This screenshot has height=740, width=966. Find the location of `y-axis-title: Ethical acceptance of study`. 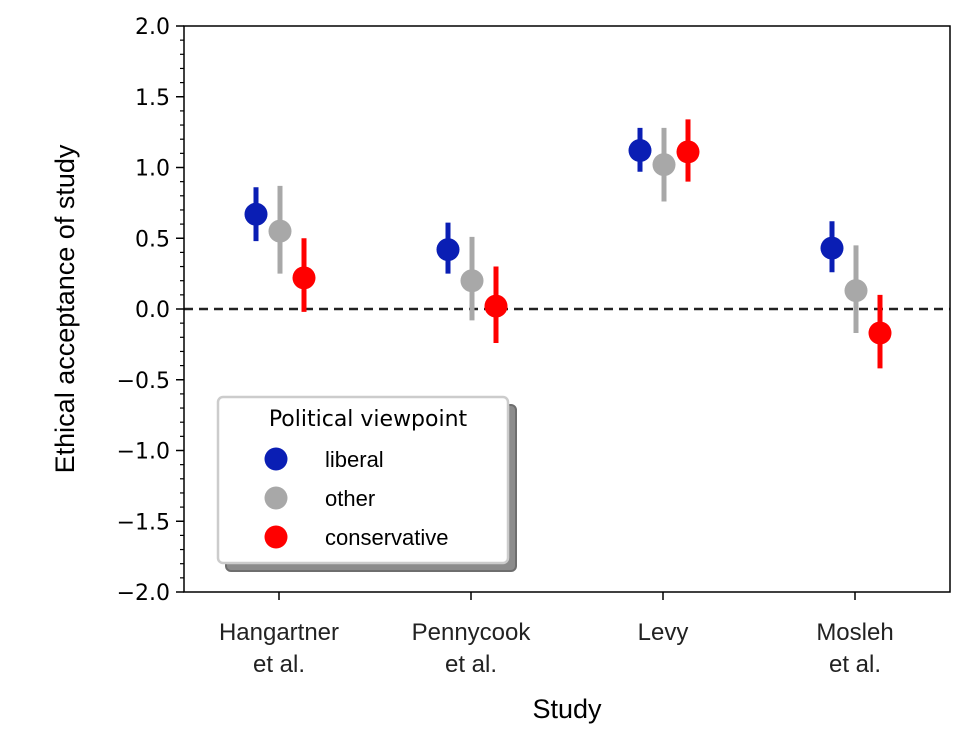

y-axis-title: Ethical acceptance of study is located at coordinates (65, 308).